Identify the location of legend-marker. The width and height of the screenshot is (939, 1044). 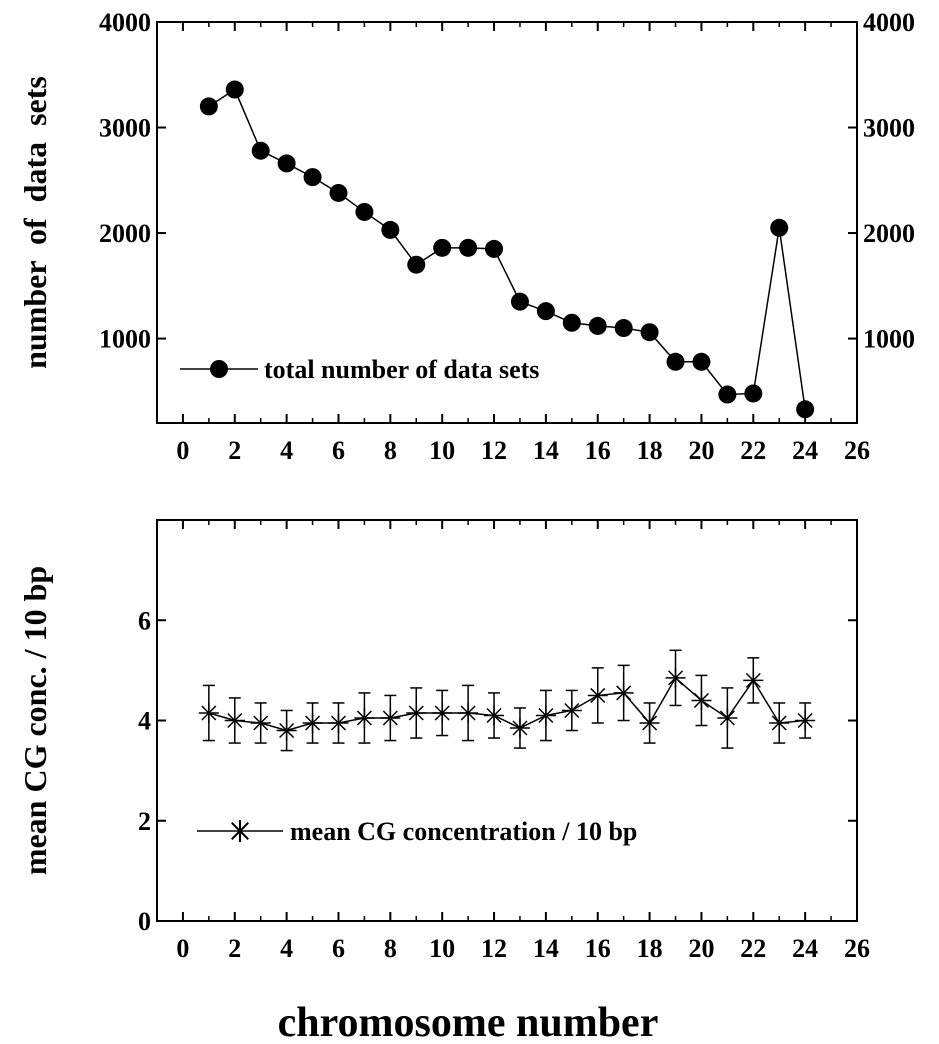
(219, 369).